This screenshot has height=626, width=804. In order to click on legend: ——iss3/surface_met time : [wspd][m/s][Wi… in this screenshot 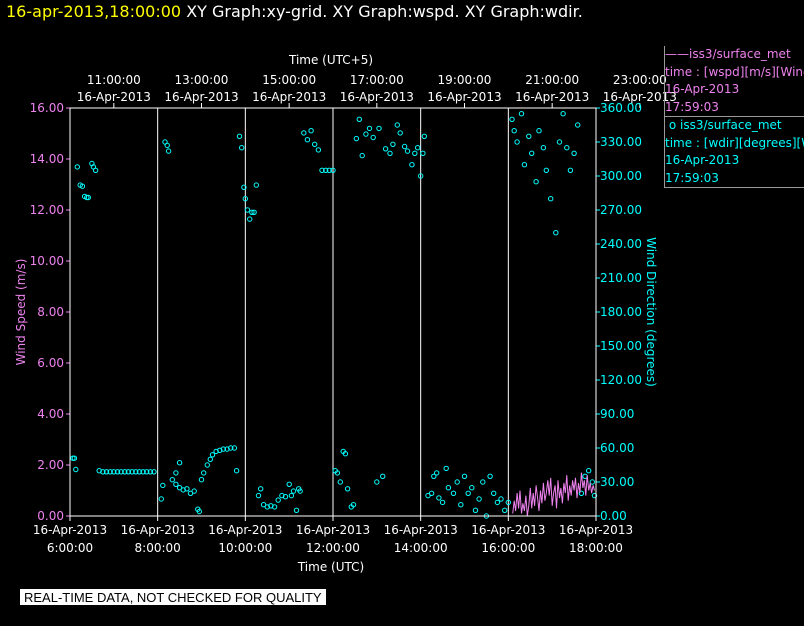, I will do `click(734, 117)`.